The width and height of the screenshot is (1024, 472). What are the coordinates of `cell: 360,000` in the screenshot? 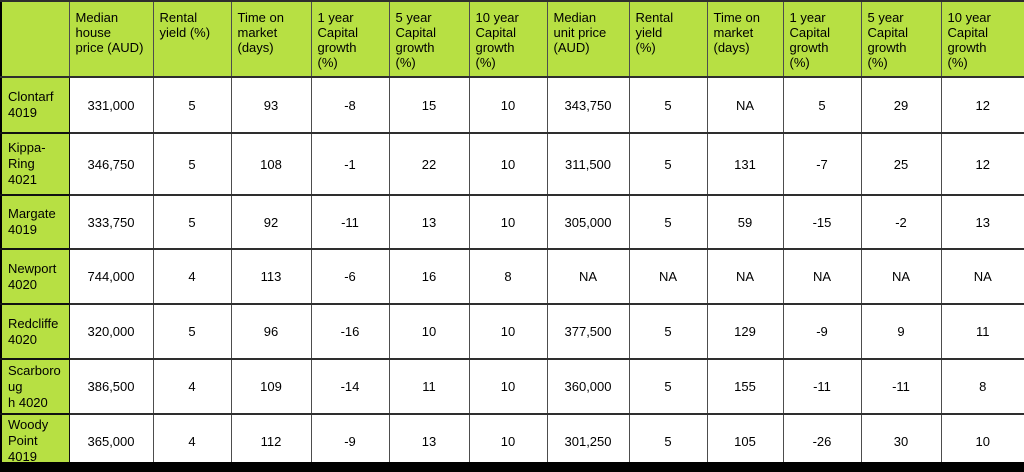 It's located at (588, 386).